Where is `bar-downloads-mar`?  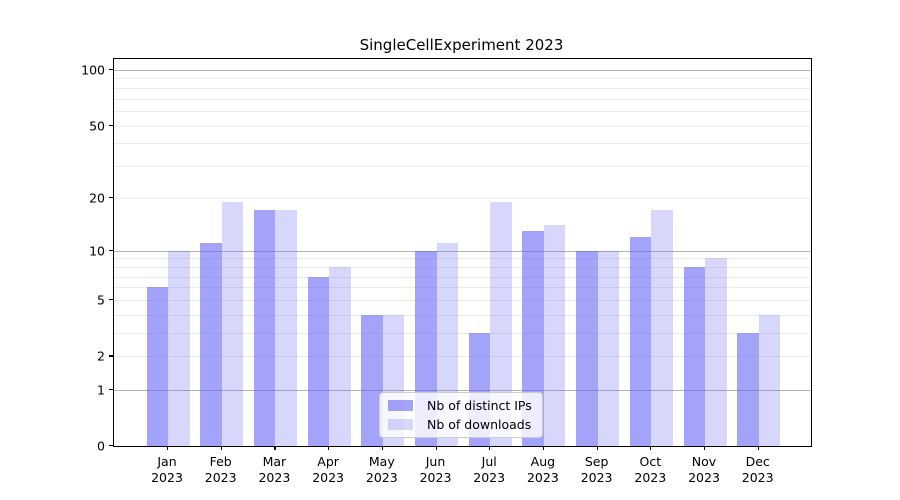 bar-downloads-mar is located at coordinates (286, 328).